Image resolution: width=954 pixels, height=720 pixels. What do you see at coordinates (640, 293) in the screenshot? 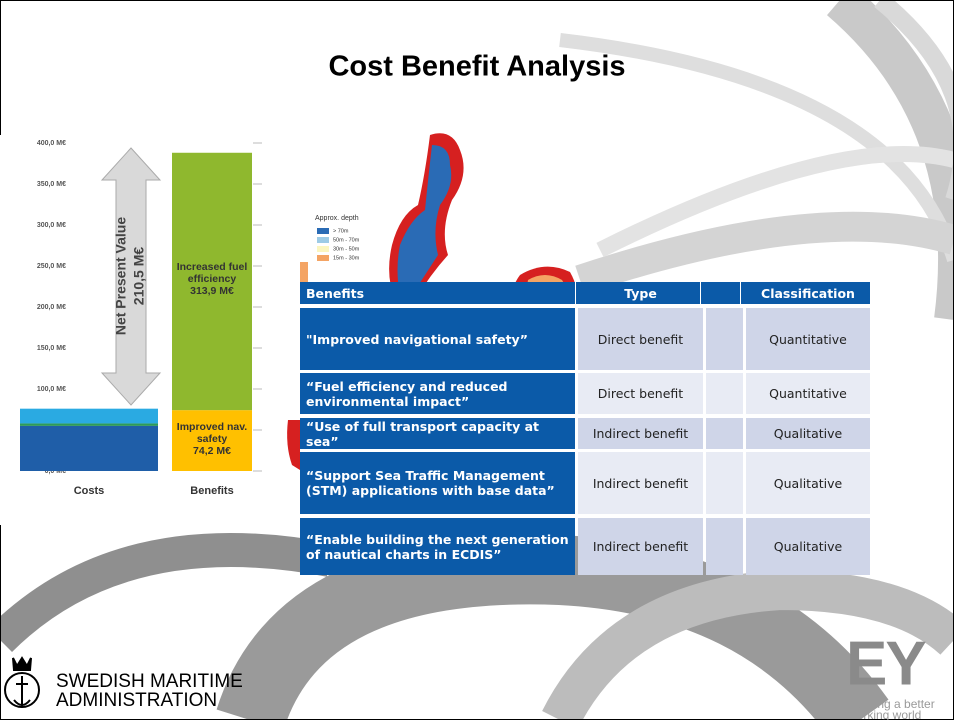
I see `header-text: Type` at bounding box center [640, 293].